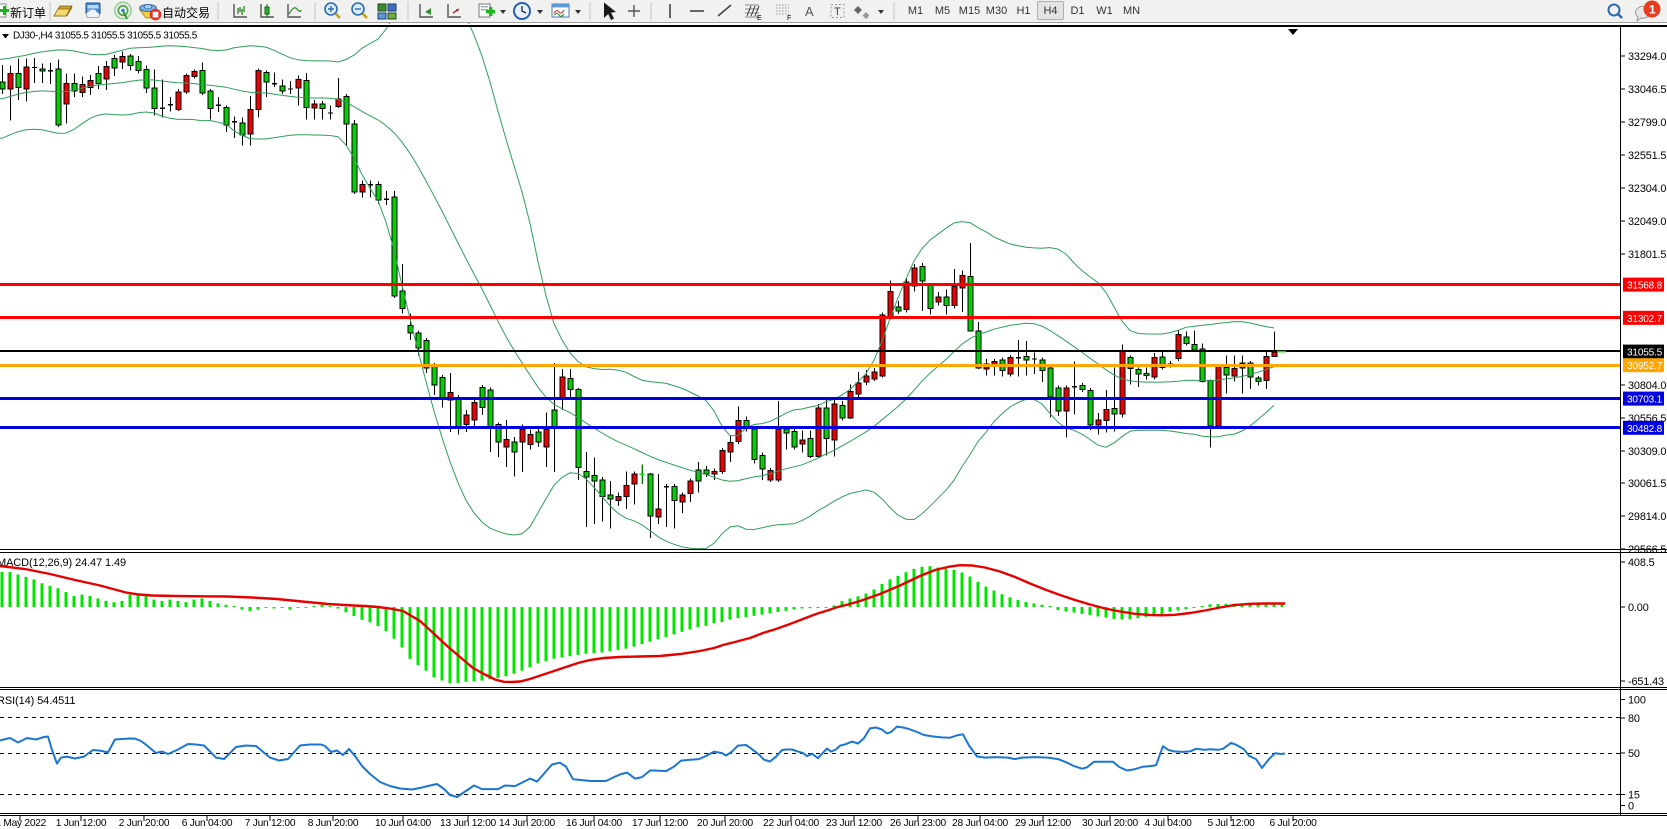  Describe the element at coordinates (1231, 823) in the screenshot. I see `svg-text: 5 Jul 12:00` at that location.